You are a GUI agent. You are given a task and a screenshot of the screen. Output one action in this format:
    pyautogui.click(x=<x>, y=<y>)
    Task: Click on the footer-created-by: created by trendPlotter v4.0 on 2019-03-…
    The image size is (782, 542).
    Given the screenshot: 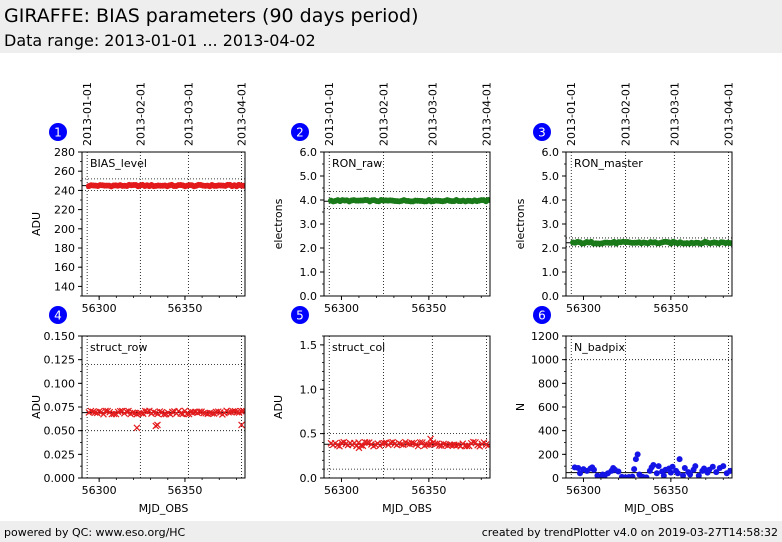 What is the action you would take?
    pyautogui.click(x=629, y=532)
    